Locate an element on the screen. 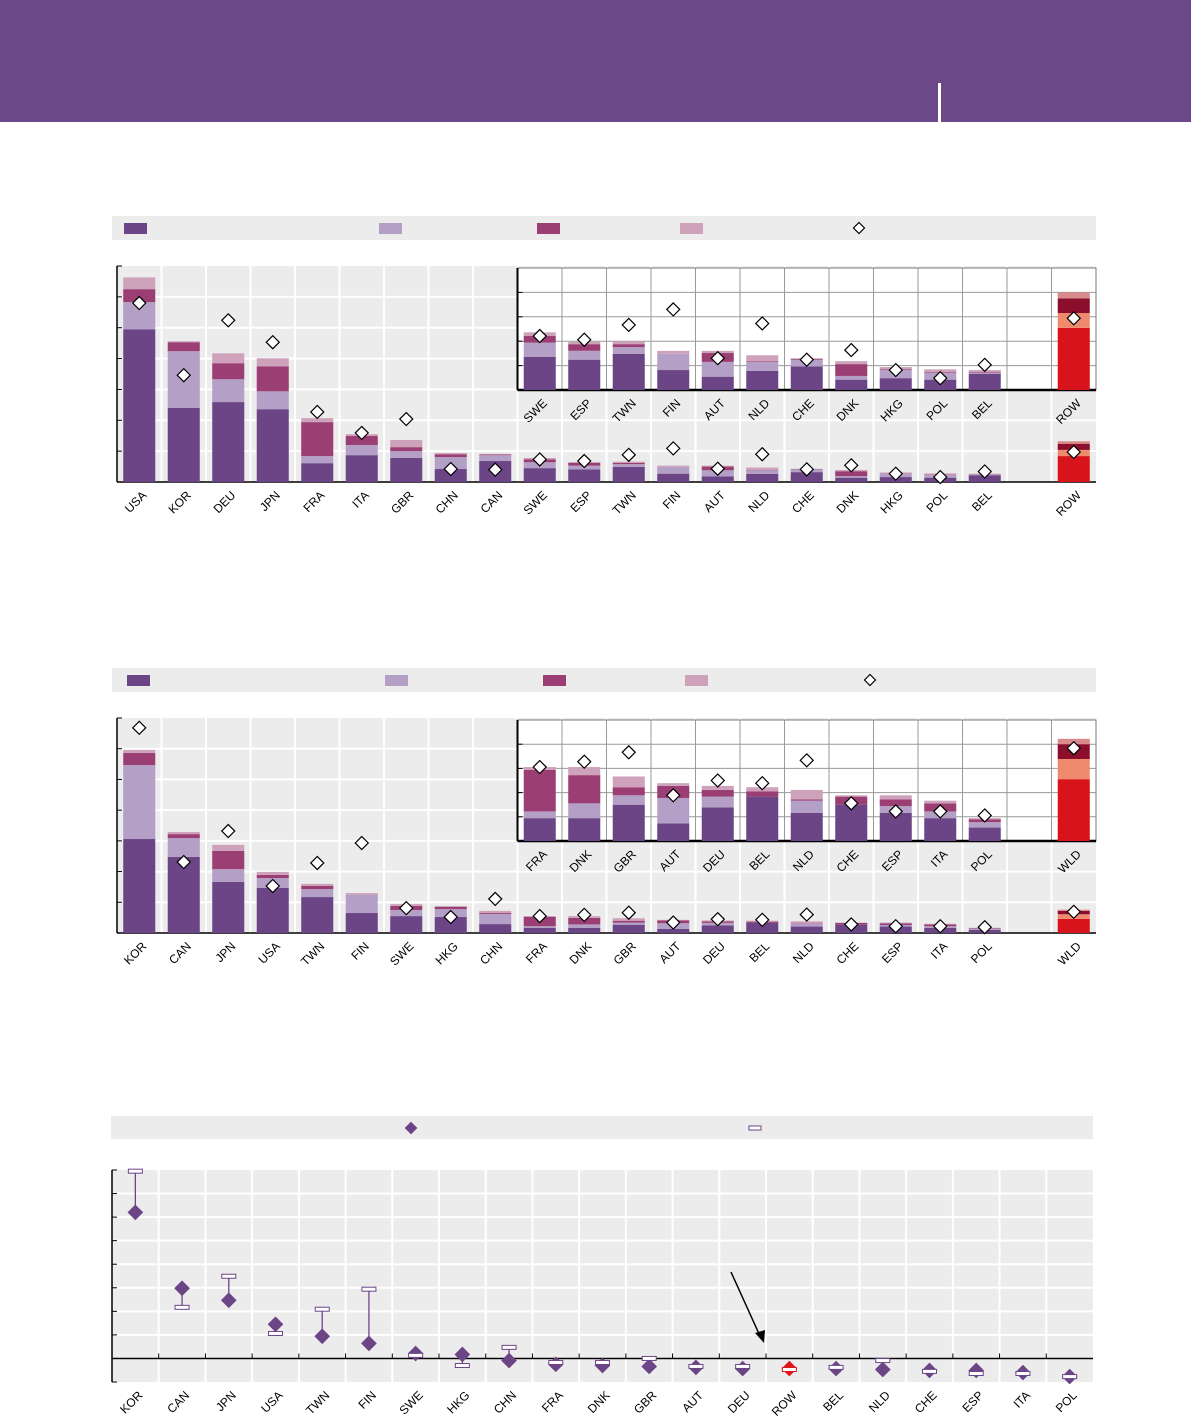  bar-segment-aut is located at coordinates (673, 832).